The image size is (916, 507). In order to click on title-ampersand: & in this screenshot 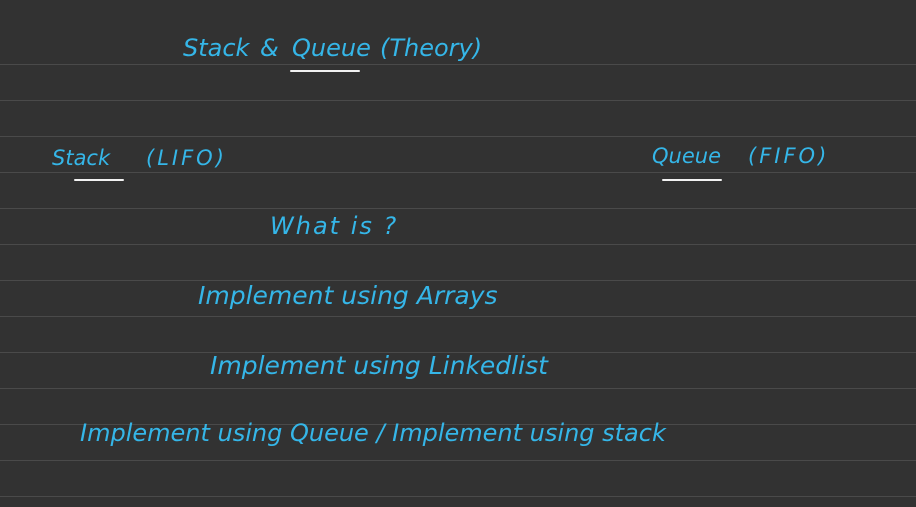, I will do `click(269, 48)`.